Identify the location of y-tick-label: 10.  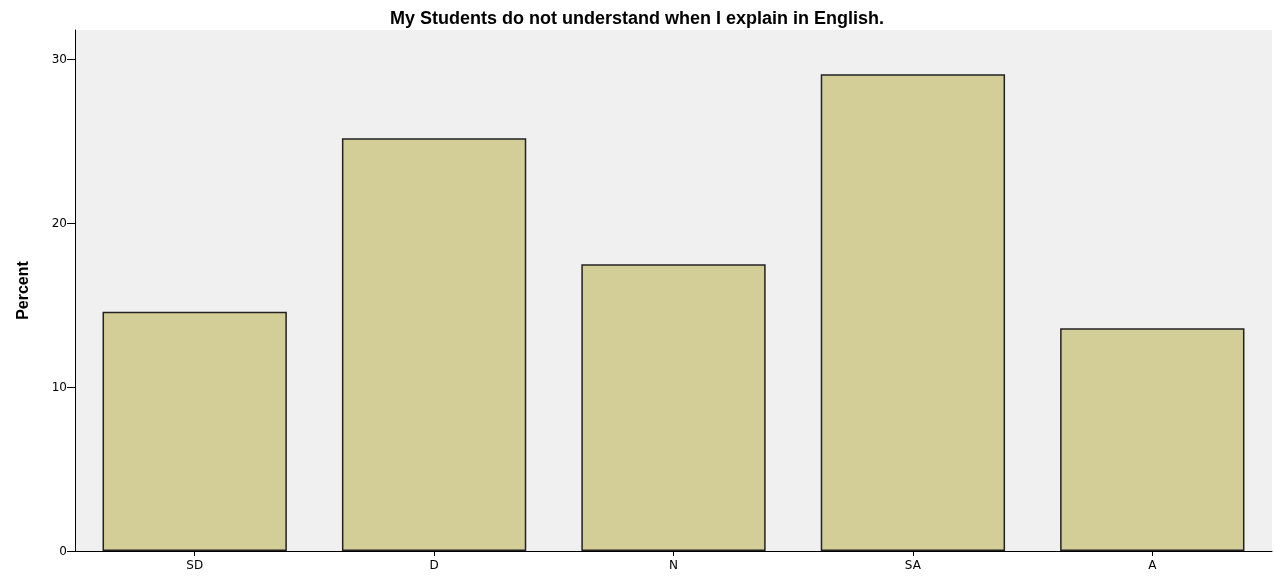
(59, 387).